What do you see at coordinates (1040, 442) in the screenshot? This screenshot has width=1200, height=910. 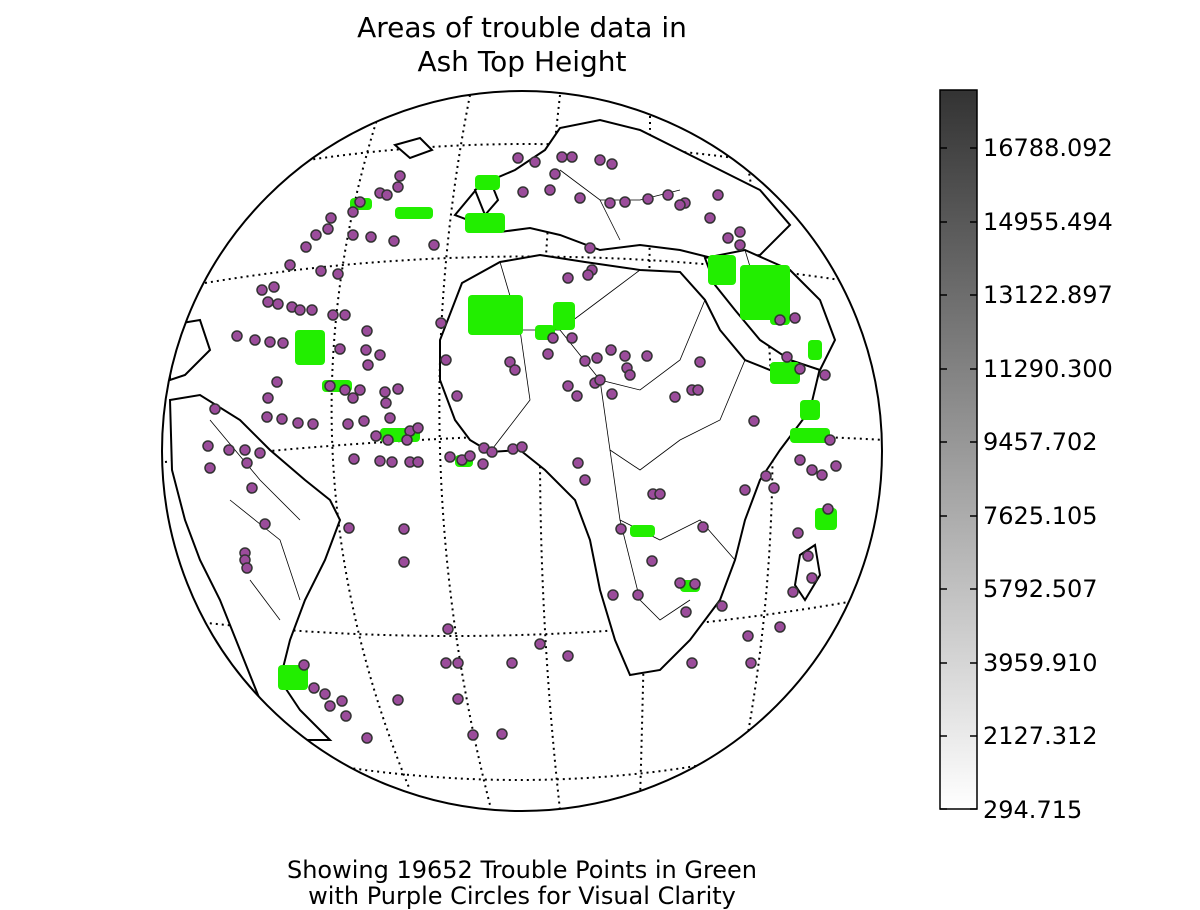 I see `colorbar-tick-label: 9457.702` at bounding box center [1040, 442].